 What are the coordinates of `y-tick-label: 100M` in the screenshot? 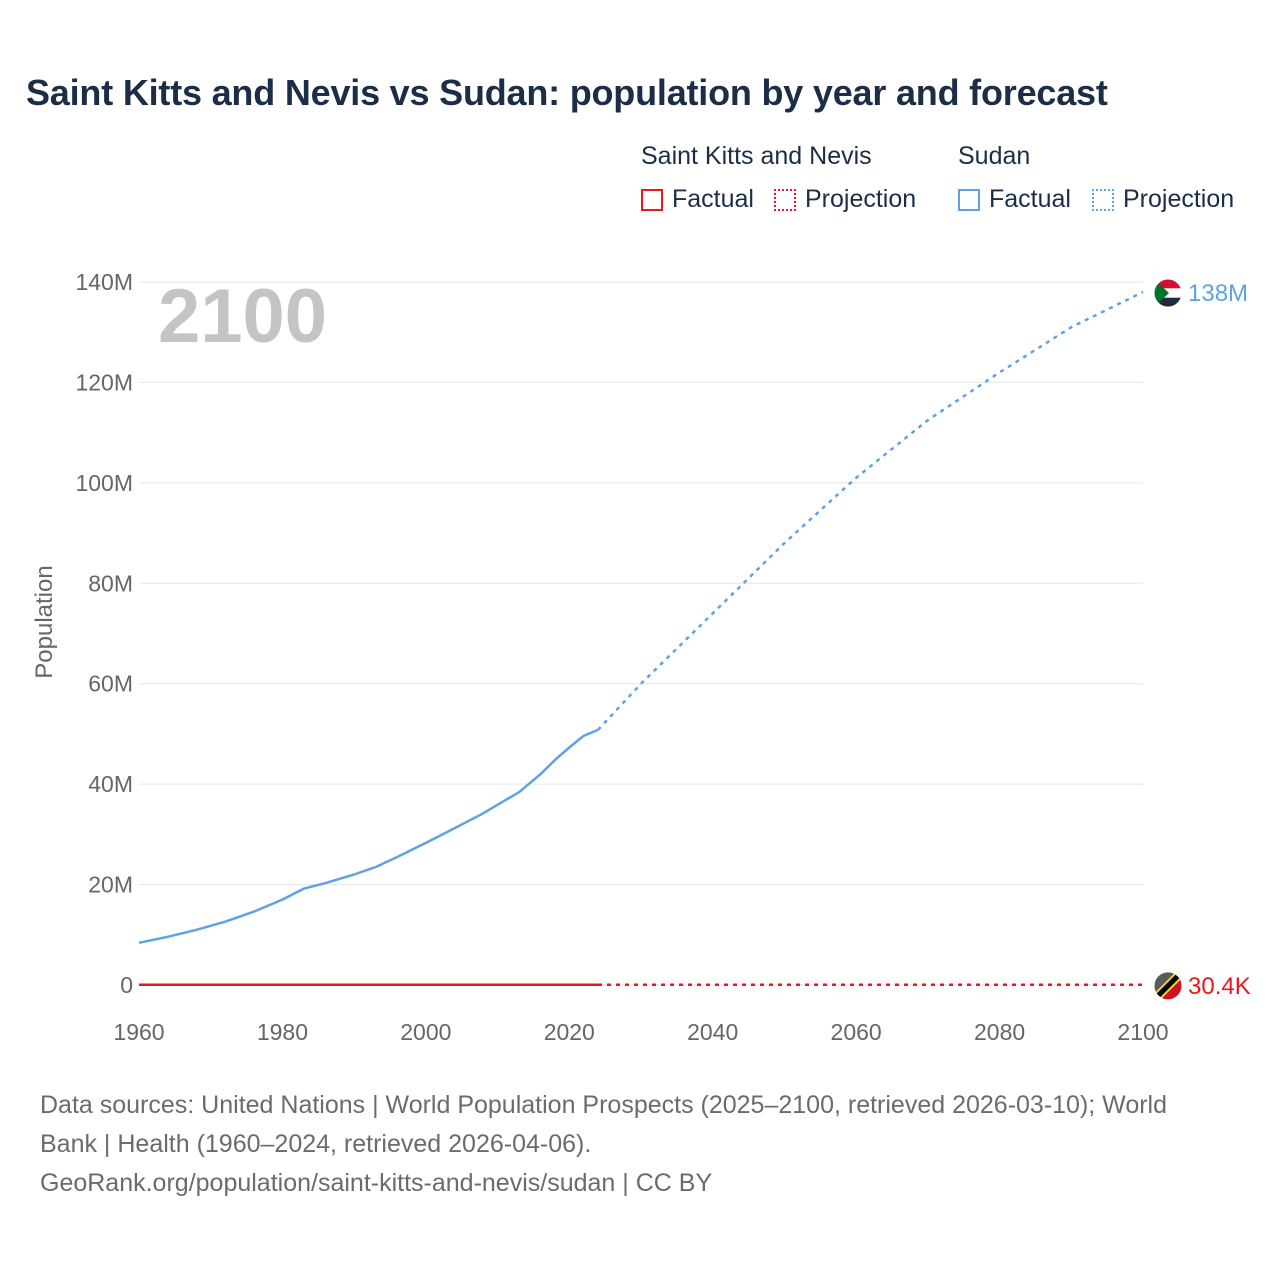 It's located at (104, 483).